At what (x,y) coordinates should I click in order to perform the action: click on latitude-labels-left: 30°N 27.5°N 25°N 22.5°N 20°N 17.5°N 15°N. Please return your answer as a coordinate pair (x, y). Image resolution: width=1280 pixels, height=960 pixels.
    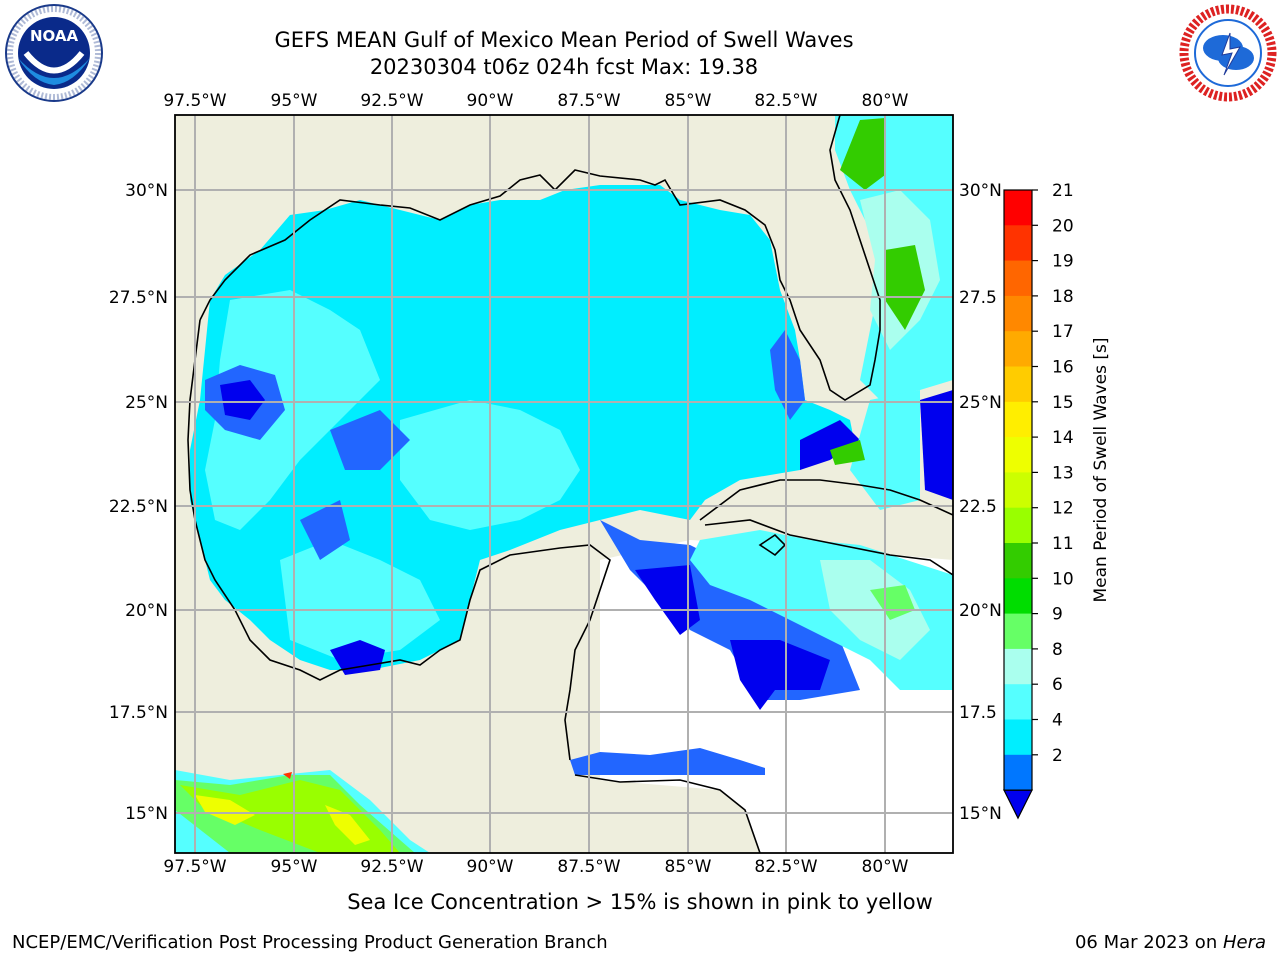
    Looking at the image, I should click on (138, 502).